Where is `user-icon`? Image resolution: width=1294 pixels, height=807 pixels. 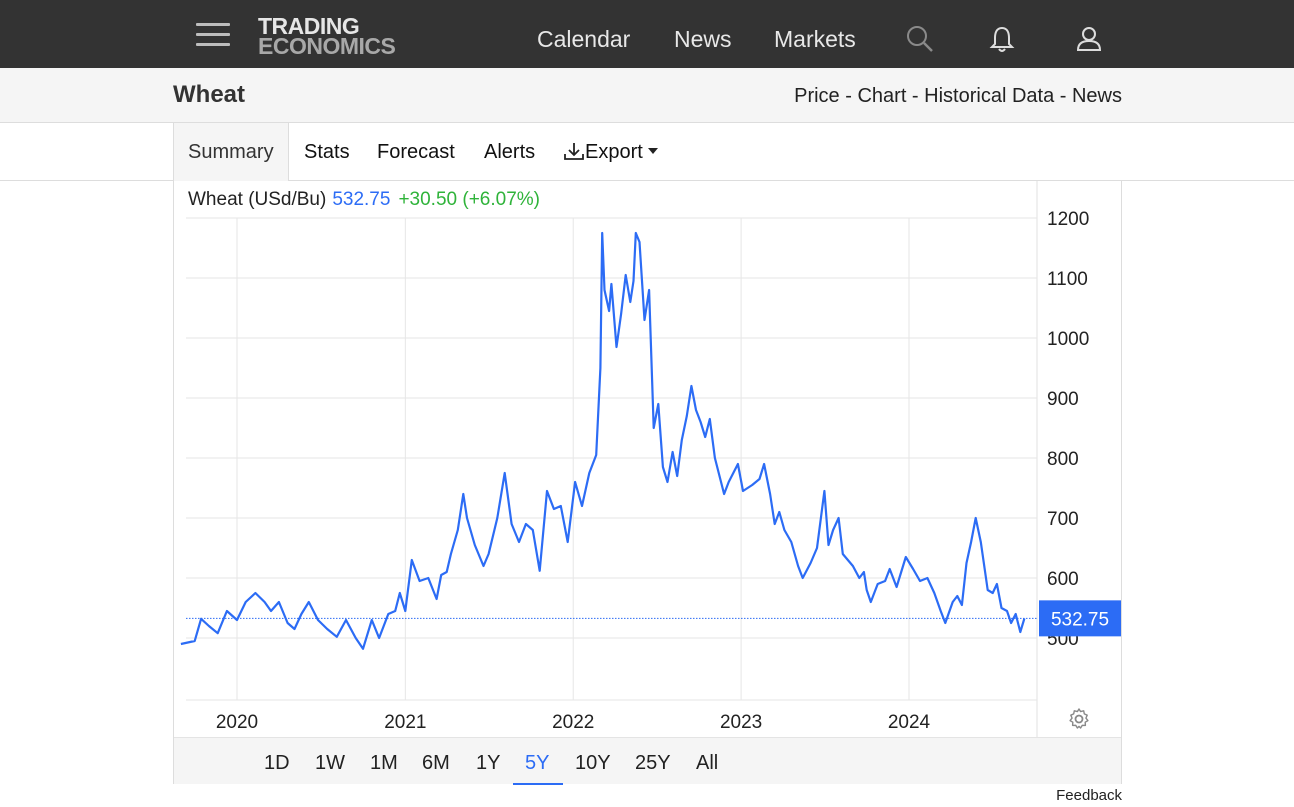
user-icon is located at coordinates (1089, 39).